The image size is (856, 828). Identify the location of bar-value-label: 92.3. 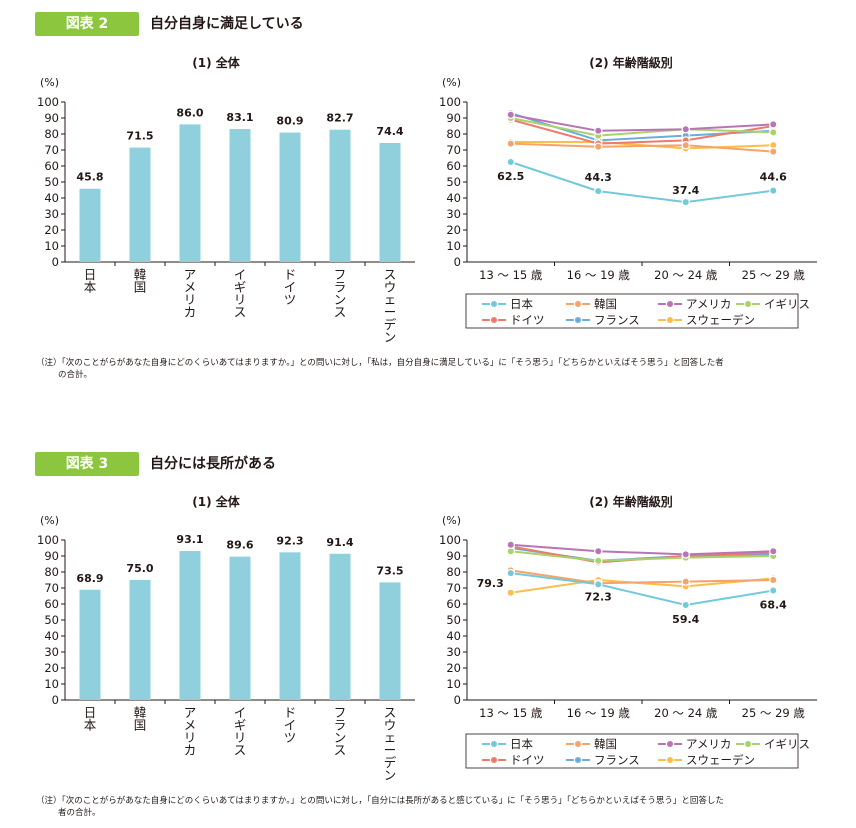
(289, 540).